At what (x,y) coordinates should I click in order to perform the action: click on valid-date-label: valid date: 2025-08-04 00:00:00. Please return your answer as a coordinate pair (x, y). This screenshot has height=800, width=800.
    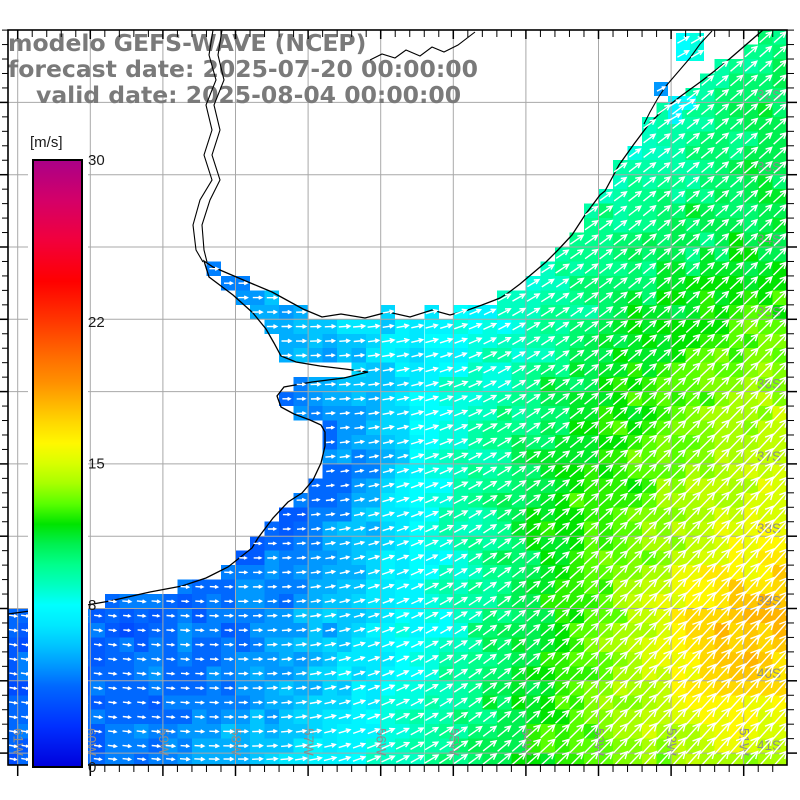
    Looking at the image, I should click on (248, 95).